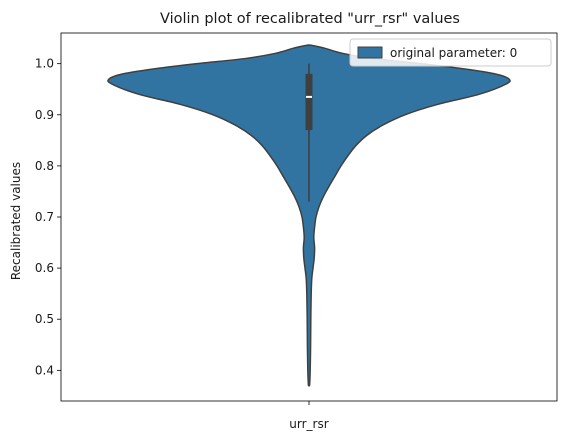  What do you see at coordinates (44, 64) in the screenshot?
I see `y-tick-label: 1.0` at bounding box center [44, 64].